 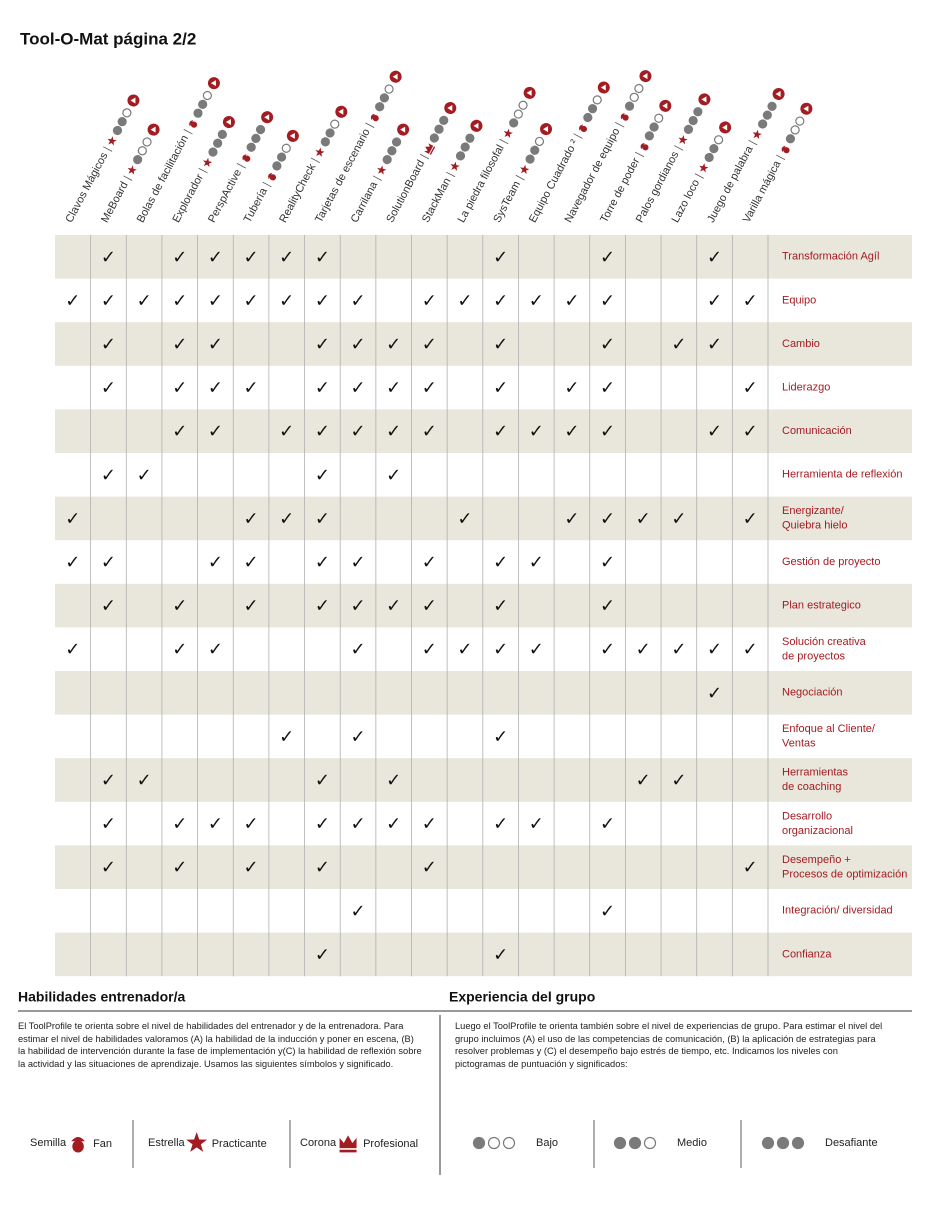 I want to click on tool-name: StackMan, so click(x=437, y=200).